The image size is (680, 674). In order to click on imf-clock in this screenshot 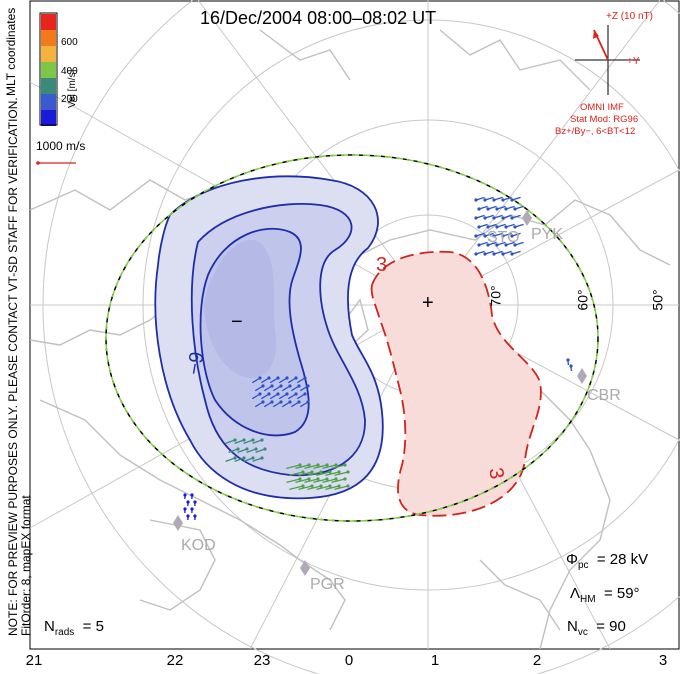, I will do `click(607, 60)`.